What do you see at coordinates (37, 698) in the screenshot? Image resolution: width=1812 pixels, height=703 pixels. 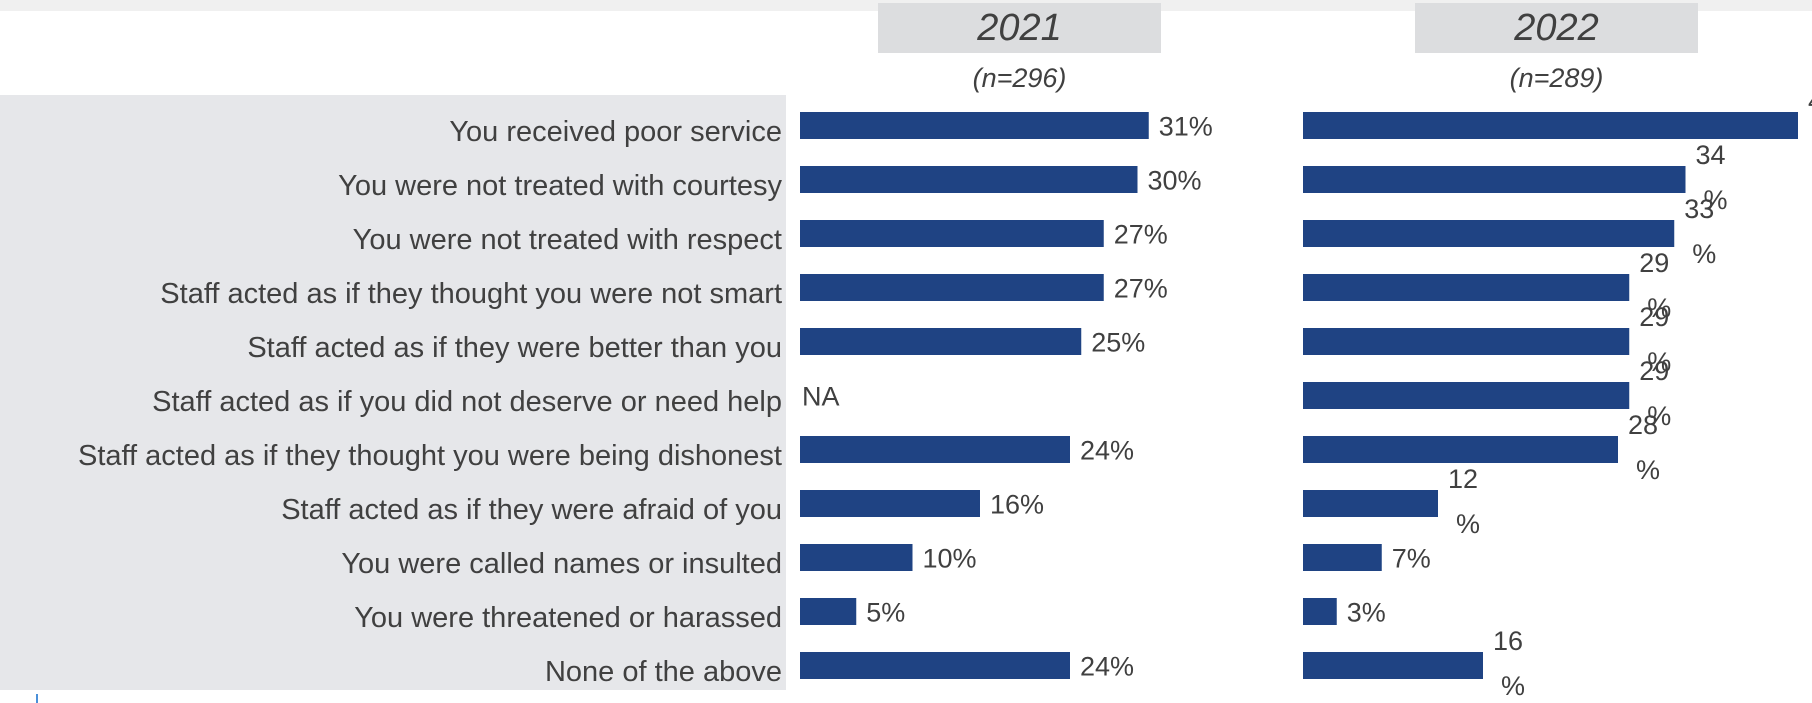 I see `cursor-mark` at bounding box center [37, 698].